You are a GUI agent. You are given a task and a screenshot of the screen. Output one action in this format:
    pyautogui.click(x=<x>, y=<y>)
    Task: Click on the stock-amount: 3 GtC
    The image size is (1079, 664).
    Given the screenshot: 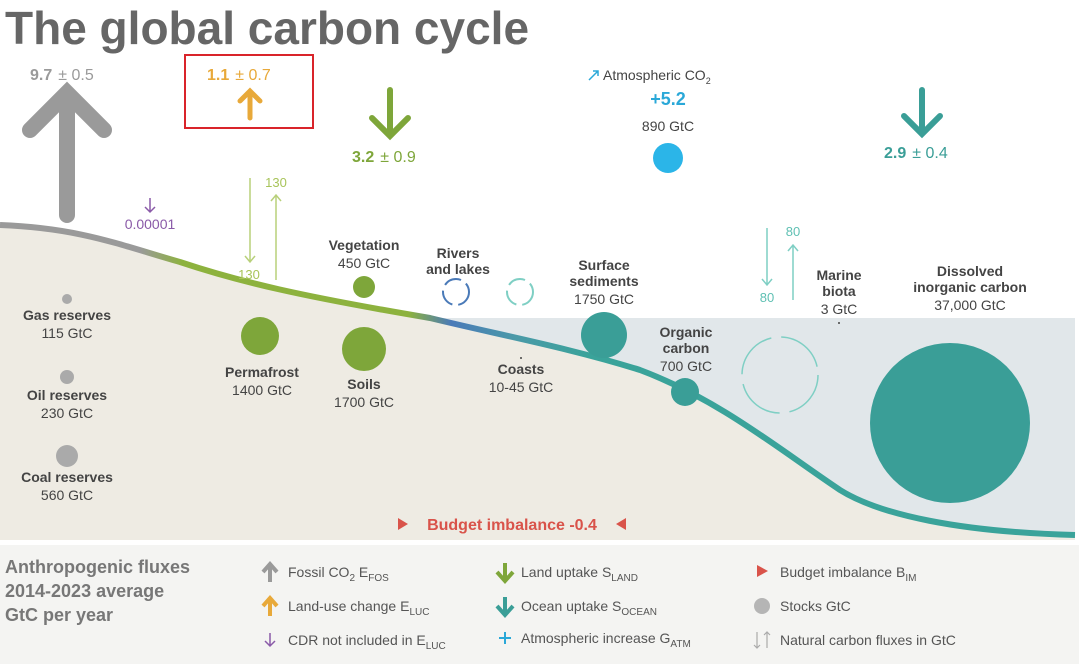 What is the action you would take?
    pyautogui.click(x=839, y=309)
    